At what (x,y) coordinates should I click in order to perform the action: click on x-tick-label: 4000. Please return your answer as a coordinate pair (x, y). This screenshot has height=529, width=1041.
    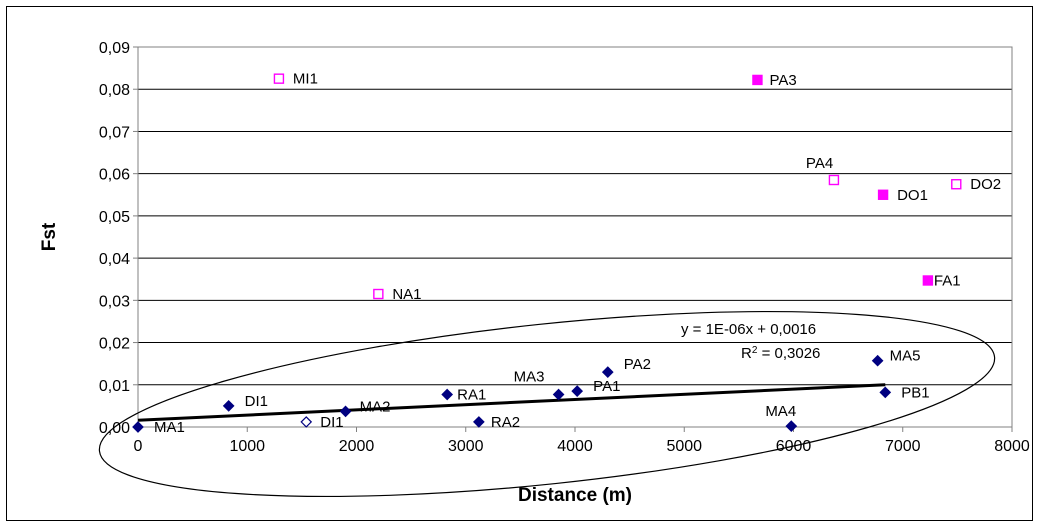
    Looking at the image, I should click on (575, 446).